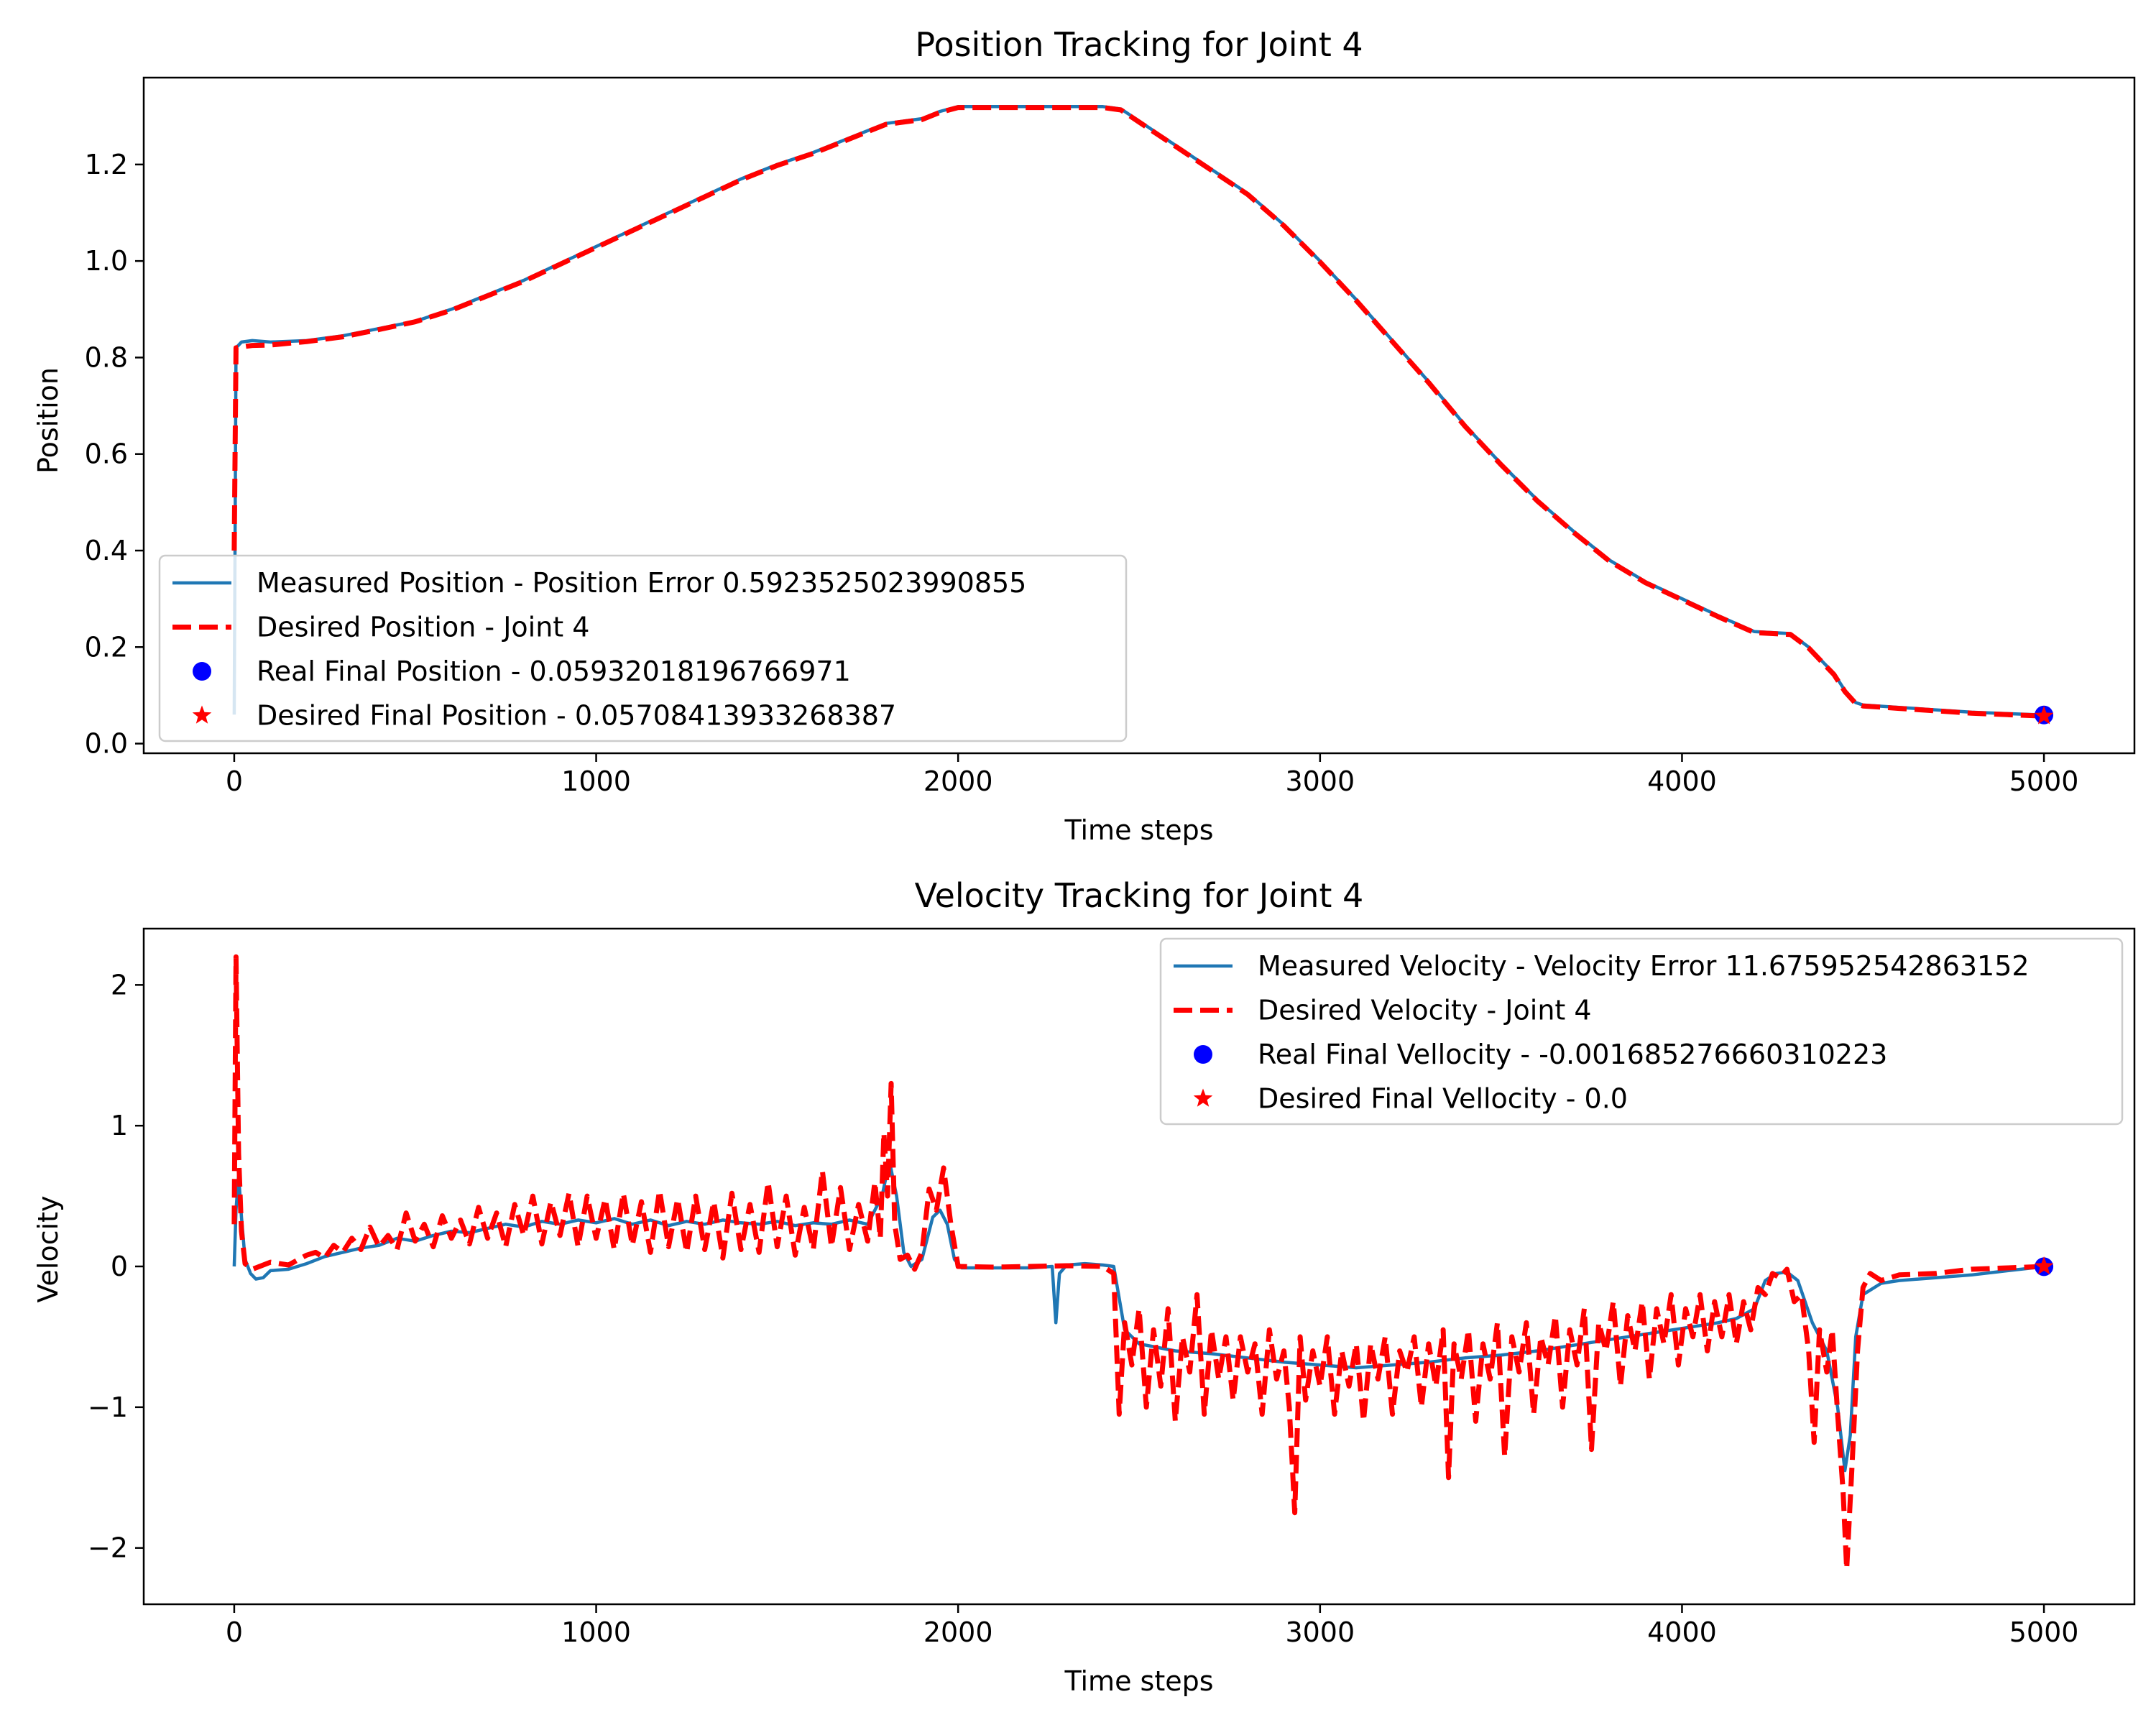 Image resolution: width=2156 pixels, height=1725 pixels. Describe the element at coordinates (1139, 44) in the screenshot. I see `position-chart-title: Position Tracking for Joint 4` at that location.